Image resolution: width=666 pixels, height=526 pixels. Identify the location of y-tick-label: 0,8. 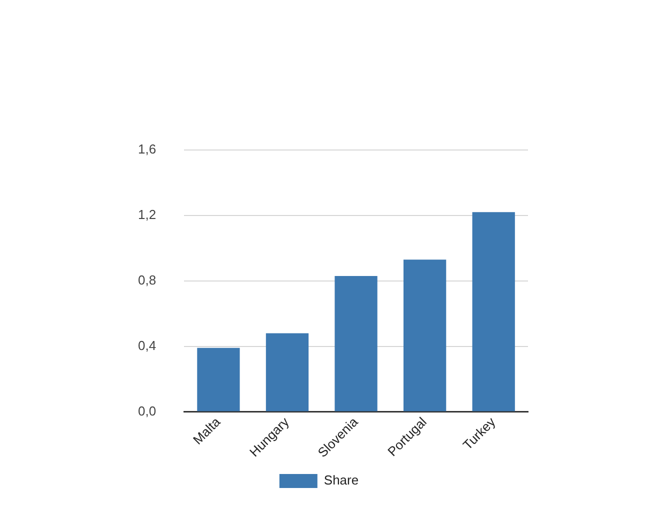
(147, 280).